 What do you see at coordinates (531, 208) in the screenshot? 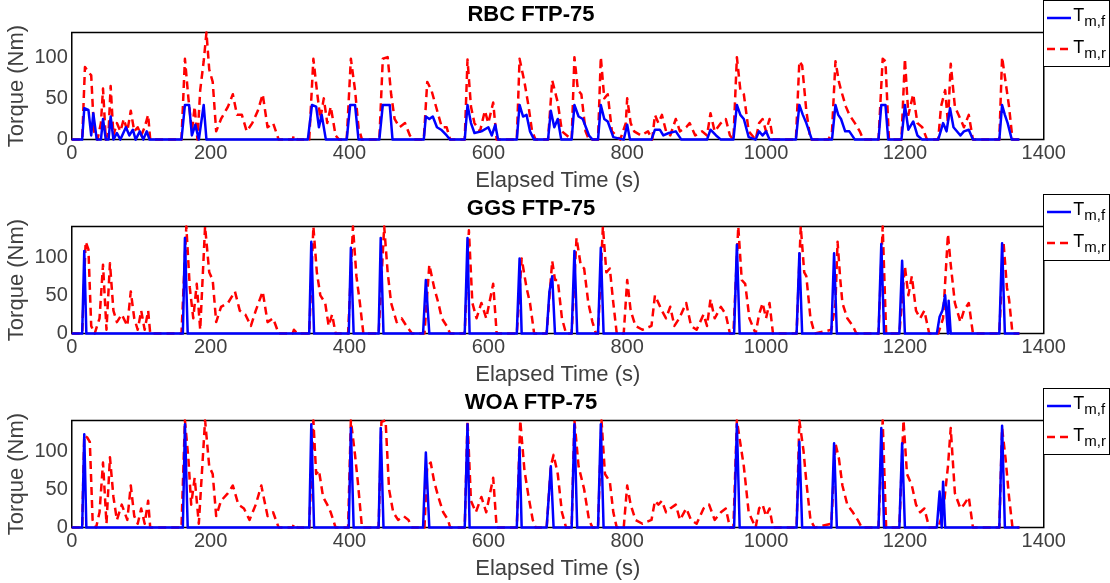
I see `chart-title: GGS FTP-75` at bounding box center [531, 208].